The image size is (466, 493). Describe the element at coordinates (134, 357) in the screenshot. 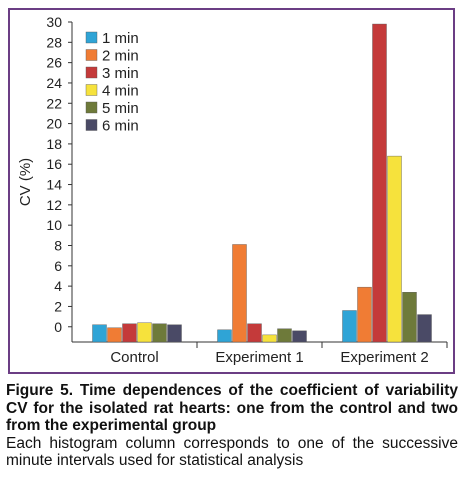

I see `x-category-label: Control` at that location.